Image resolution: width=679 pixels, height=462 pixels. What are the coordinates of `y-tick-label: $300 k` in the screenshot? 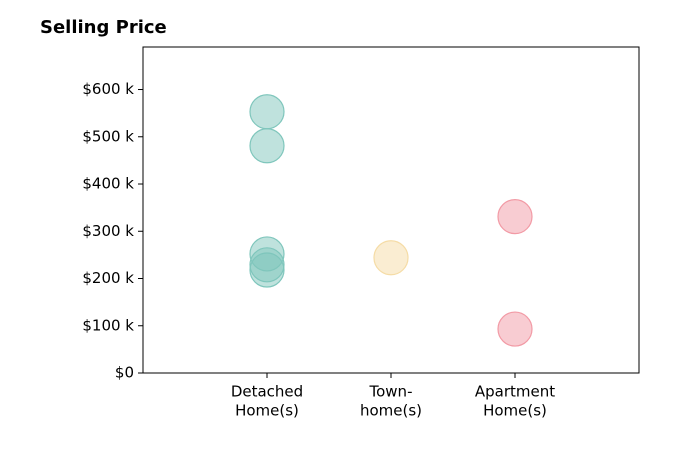 It's located at (108, 231).